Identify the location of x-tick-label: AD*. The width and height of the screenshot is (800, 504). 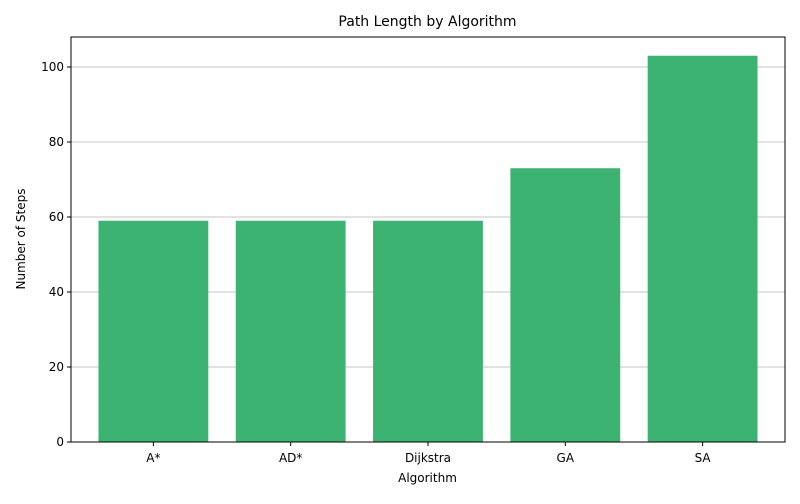
(290, 458).